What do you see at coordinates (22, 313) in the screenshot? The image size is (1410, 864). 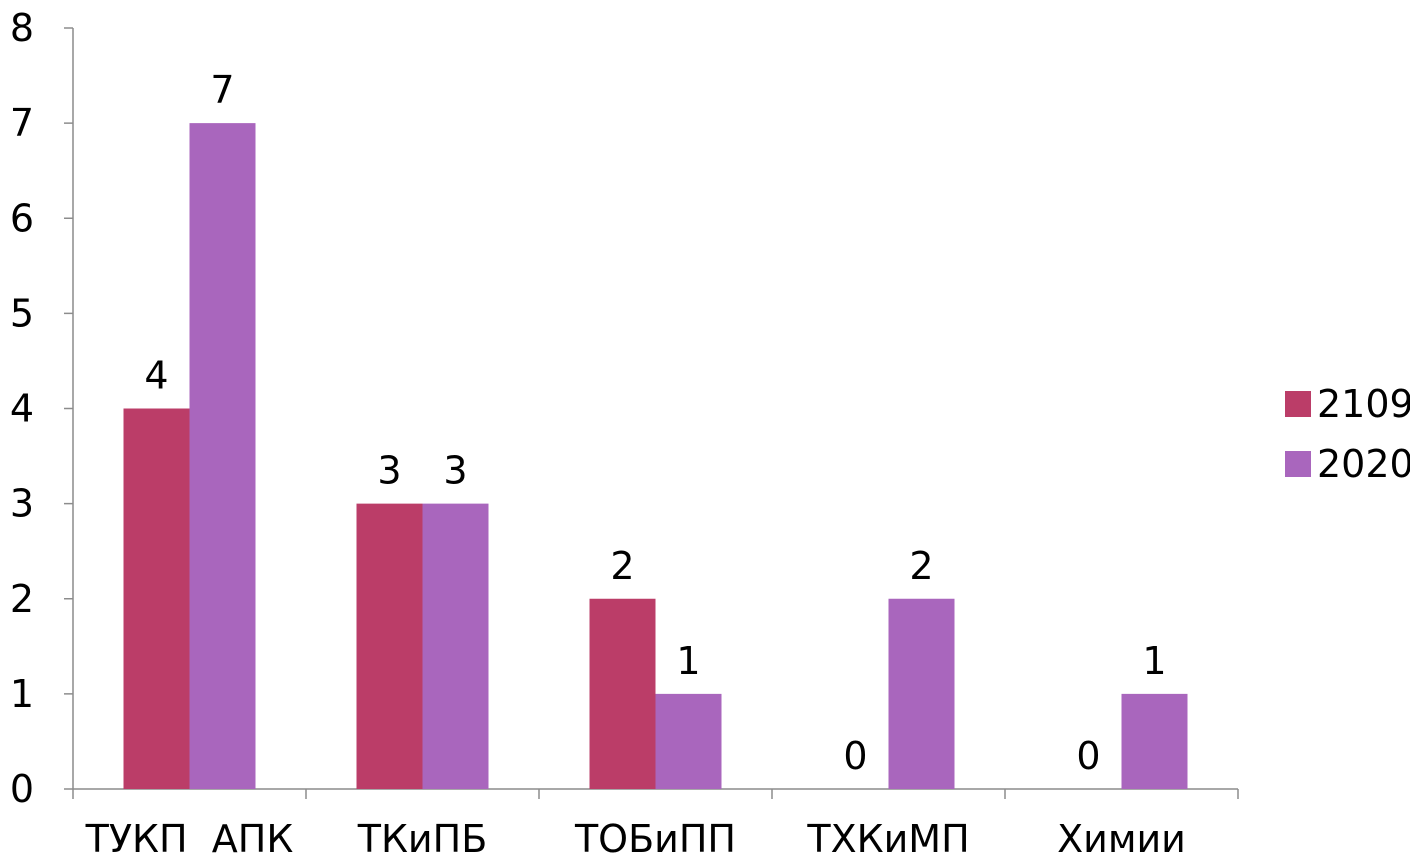 I see `y-tick-label: 5` at bounding box center [22, 313].